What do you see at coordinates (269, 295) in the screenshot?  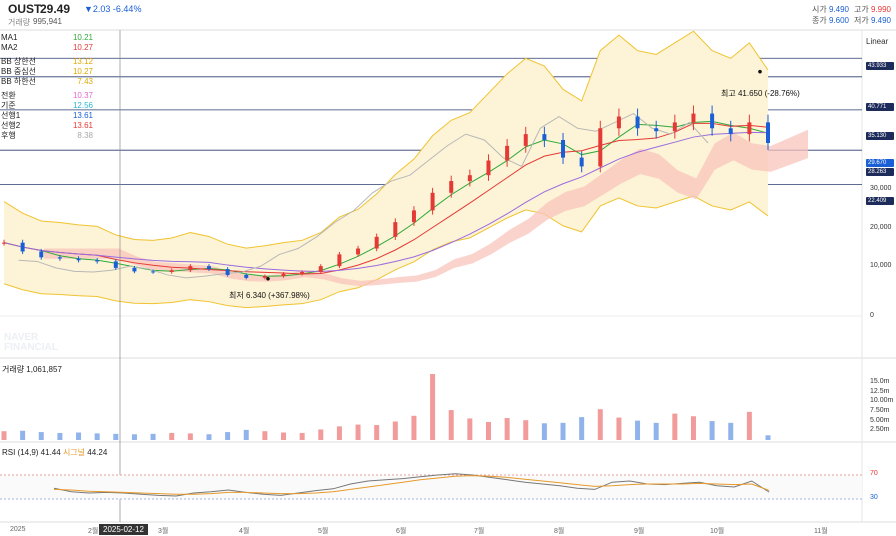 I see `low-annotation: 최저 6.340 (+367.98%)` at bounding box center [269, 295].